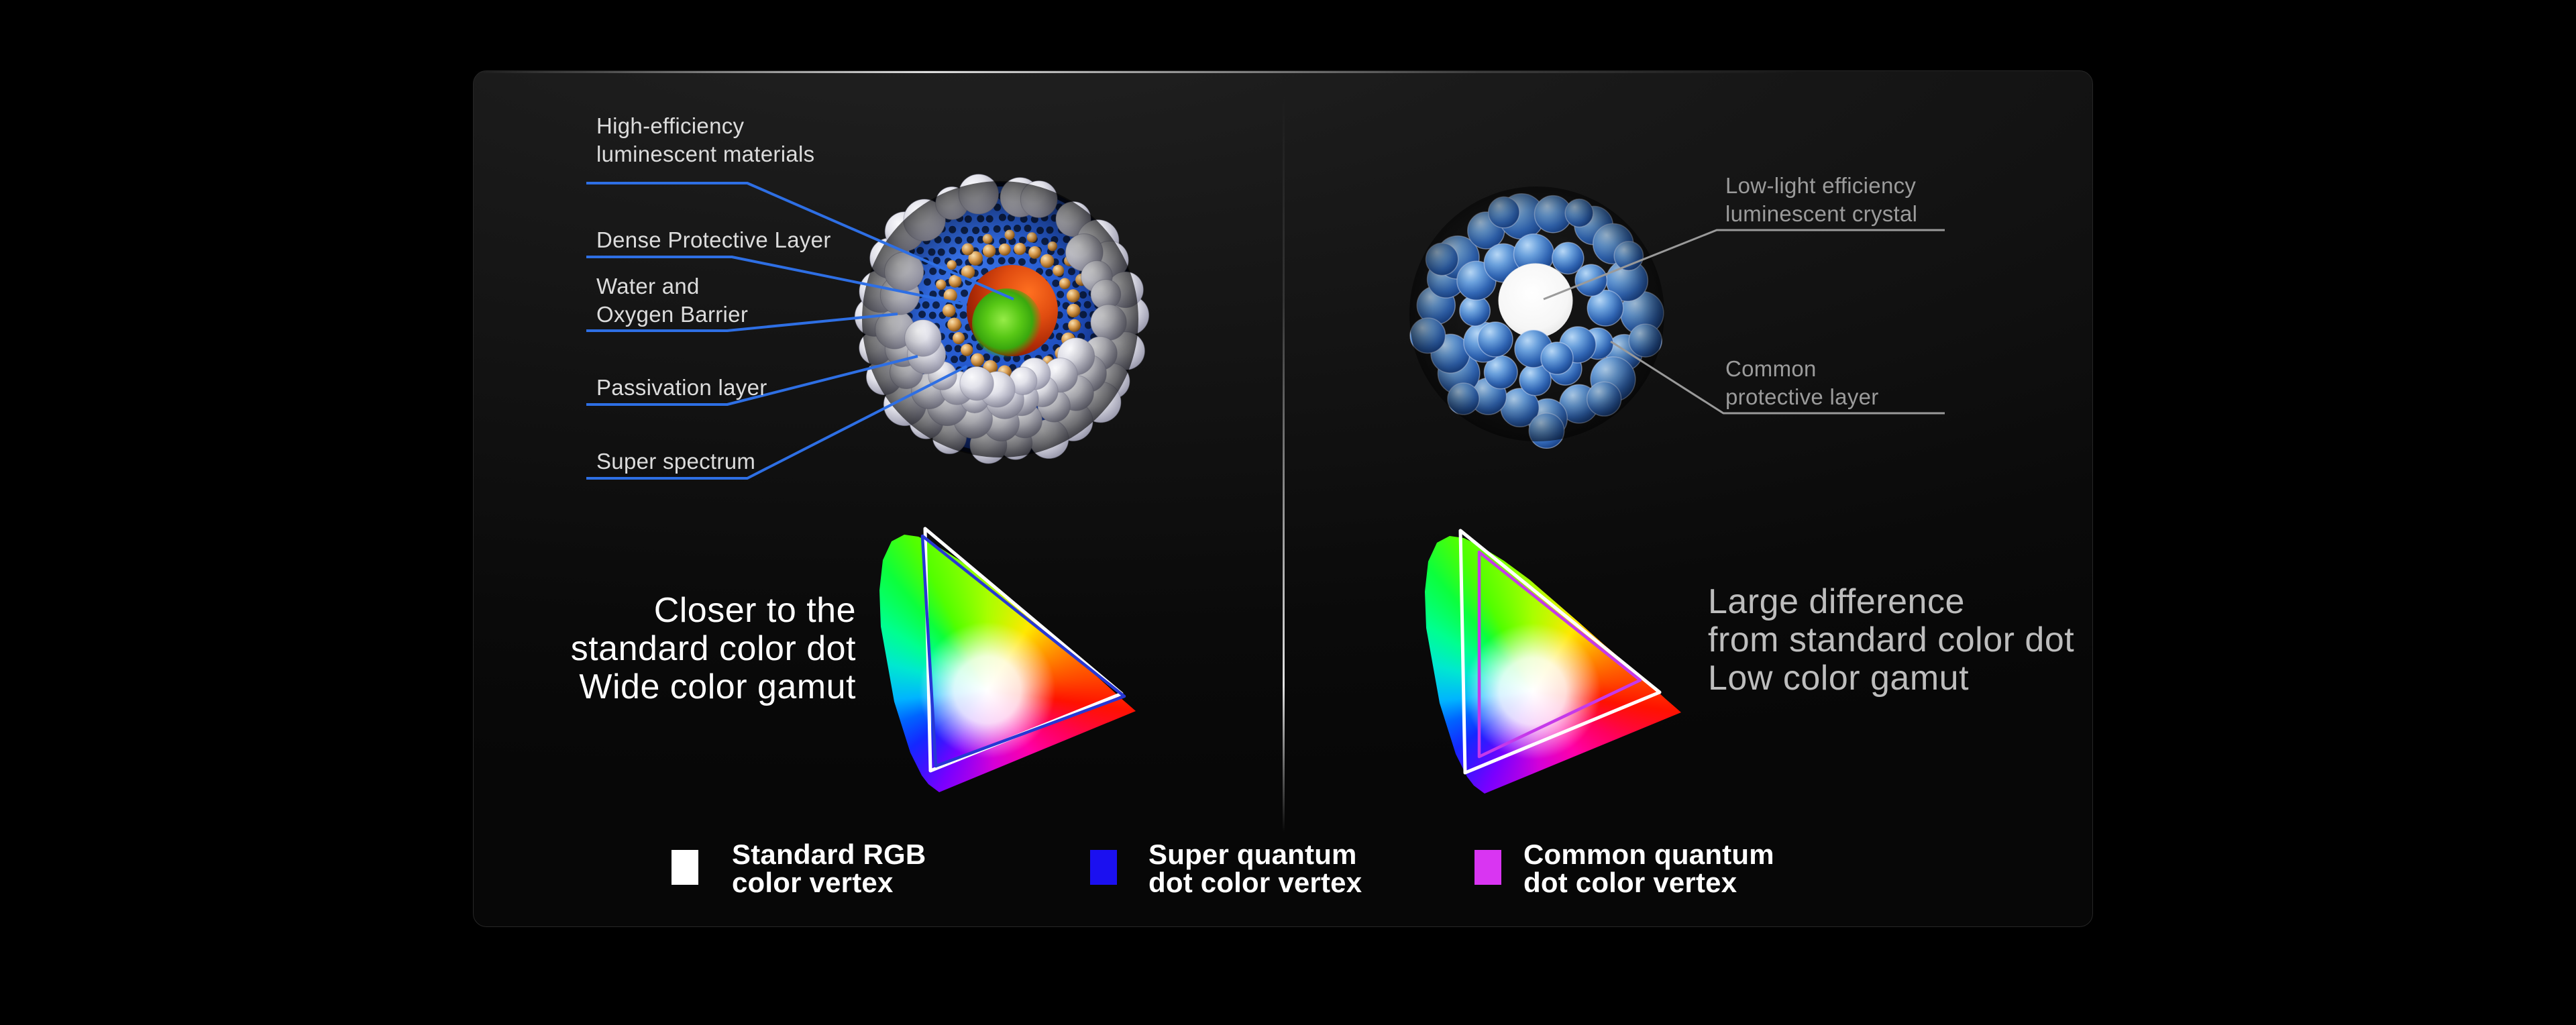  Describe the element at coordinates (648, 286) in the screenshot. I see `callout-line: Water and` at that location.